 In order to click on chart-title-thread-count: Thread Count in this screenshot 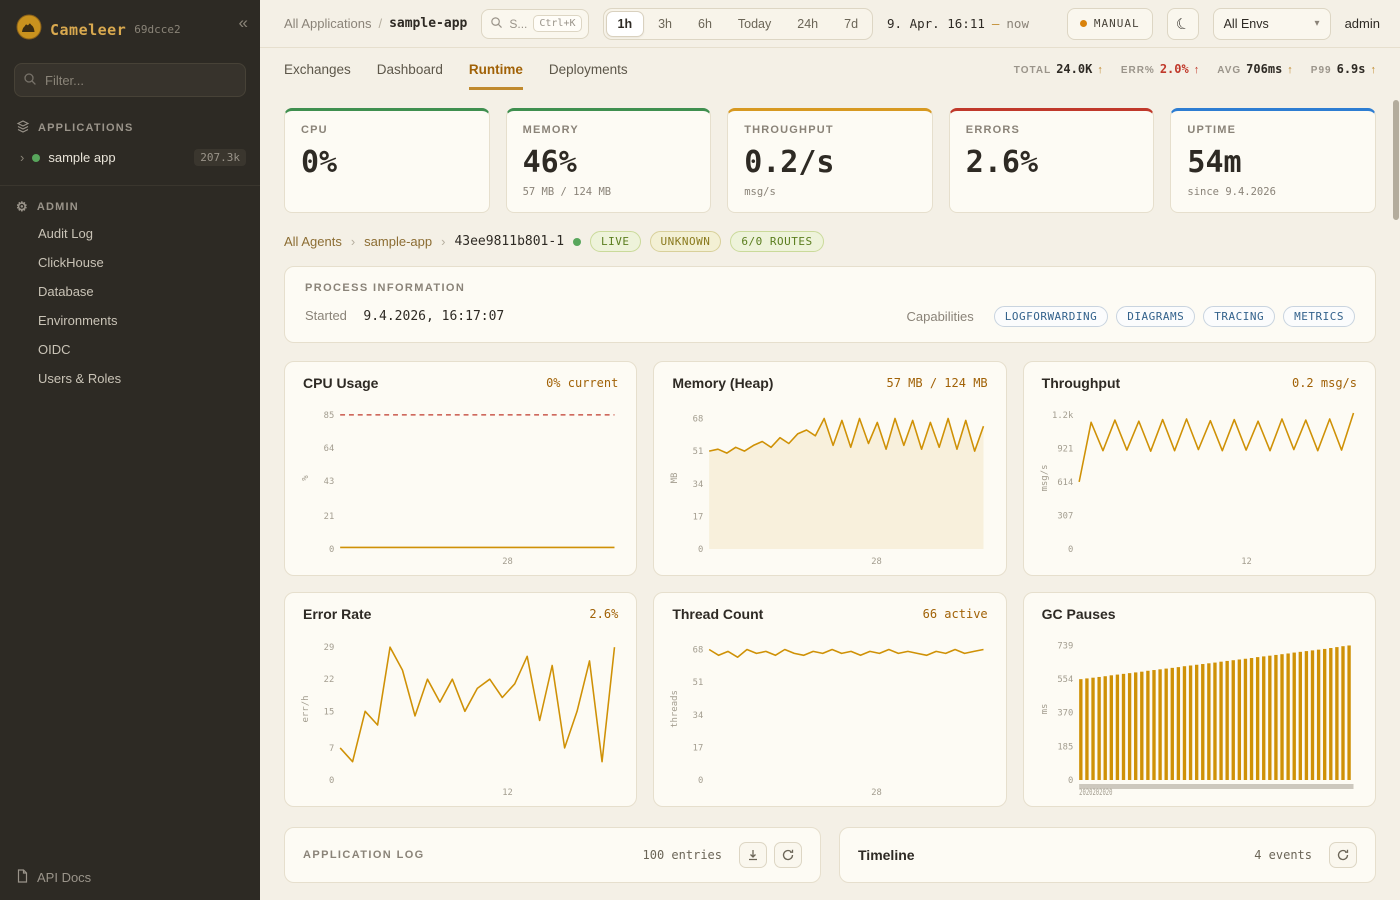, I will do `click(718, 614)`.